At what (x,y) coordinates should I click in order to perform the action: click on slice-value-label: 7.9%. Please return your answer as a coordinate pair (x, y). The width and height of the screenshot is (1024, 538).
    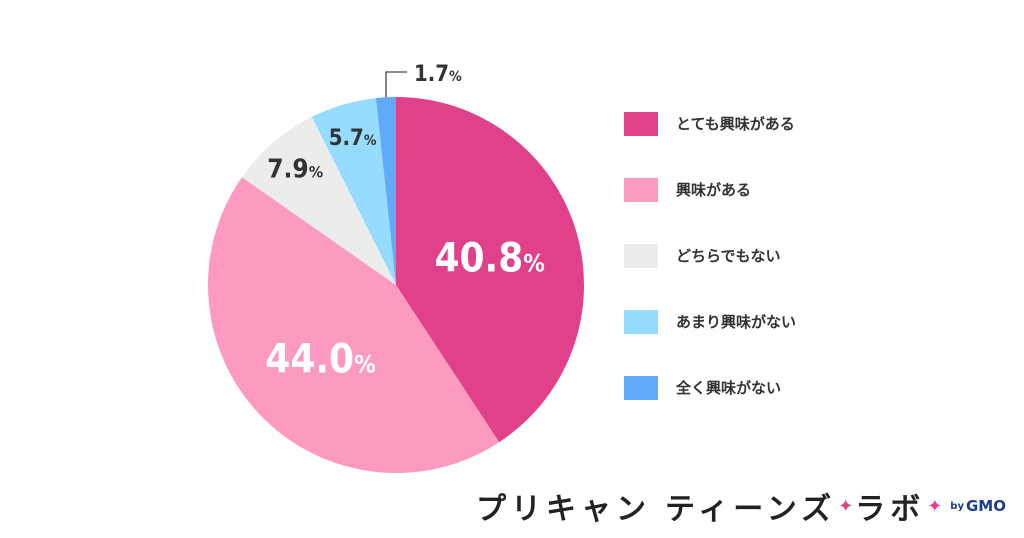
    Looking at the image, I should click on (295, 170).